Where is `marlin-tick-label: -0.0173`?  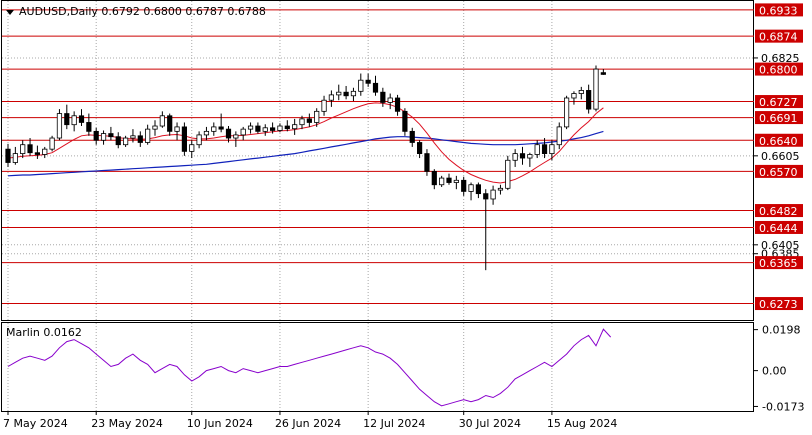 marlin-tick-label: -0.0173 is located at coordinates (783, 406).